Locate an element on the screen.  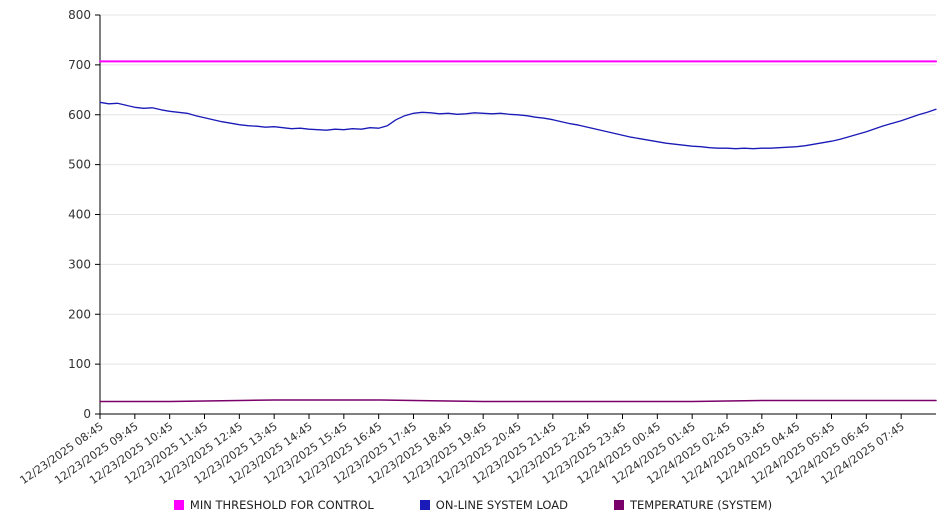
legend-item: TEMPERATURE (SYSTEM) is located at coordinates (693, 505).